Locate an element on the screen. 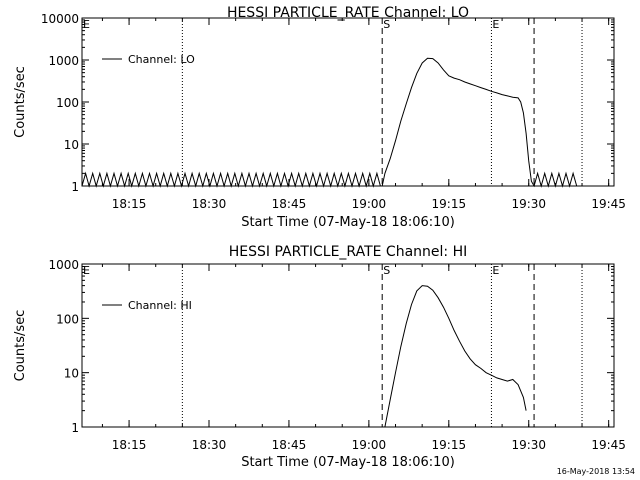  legend-label: Channel: LO is located at coordinates (161, 59).